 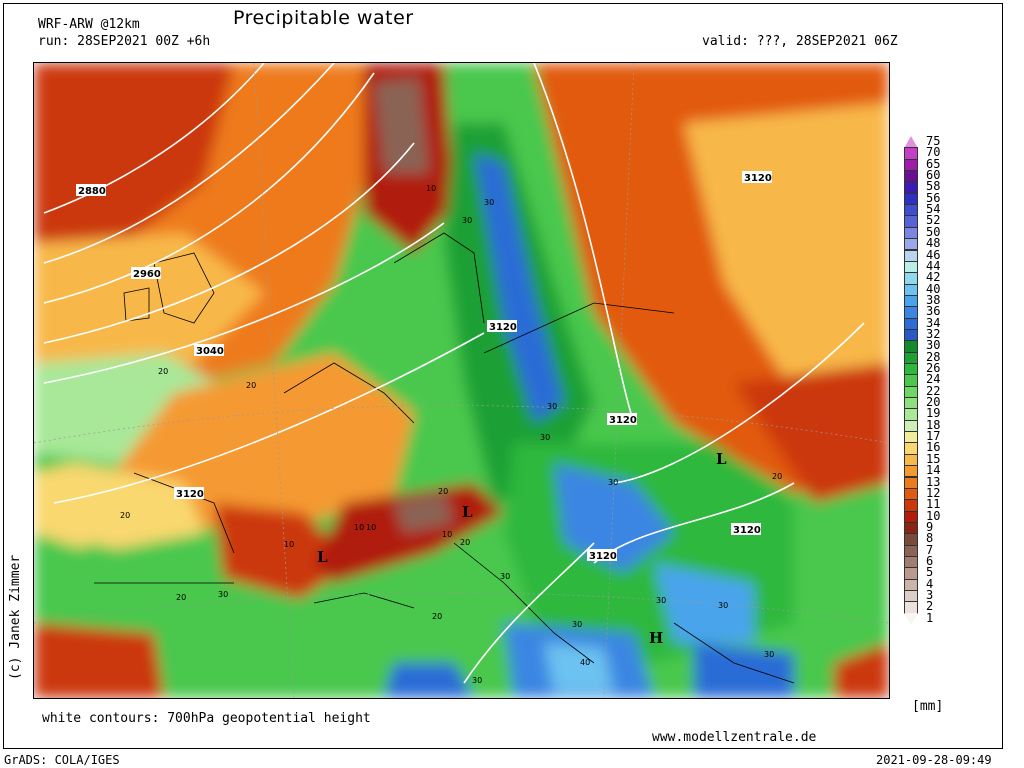 What do you see at coordinates (933, 186) in the screenshot?
I see `legend-label: 58` at bounding box center [933, 186].